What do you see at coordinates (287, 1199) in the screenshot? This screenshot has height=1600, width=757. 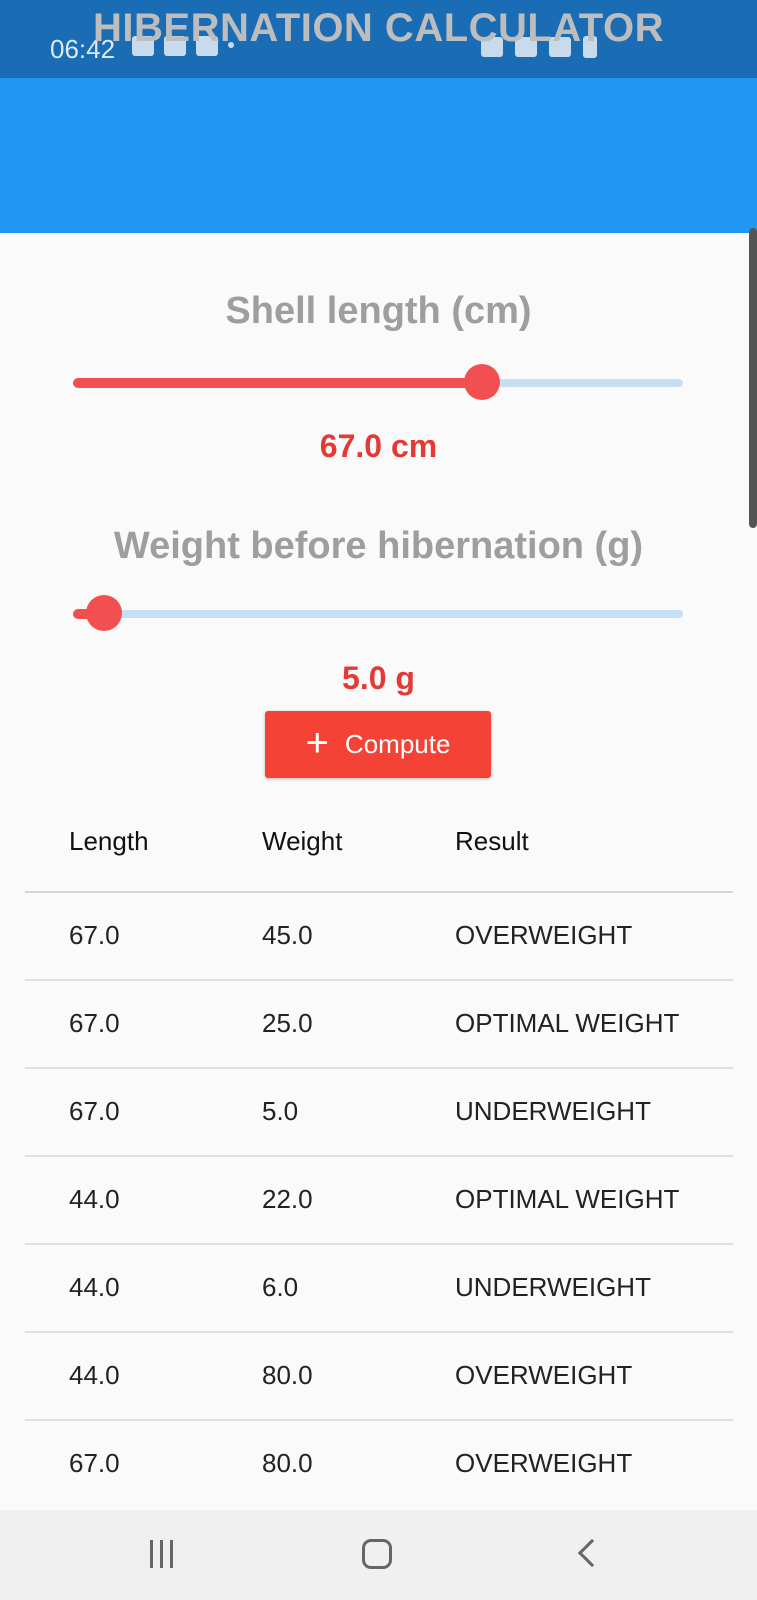 I see `cell-weight: 22.0` at bounding box center [287, 1199].